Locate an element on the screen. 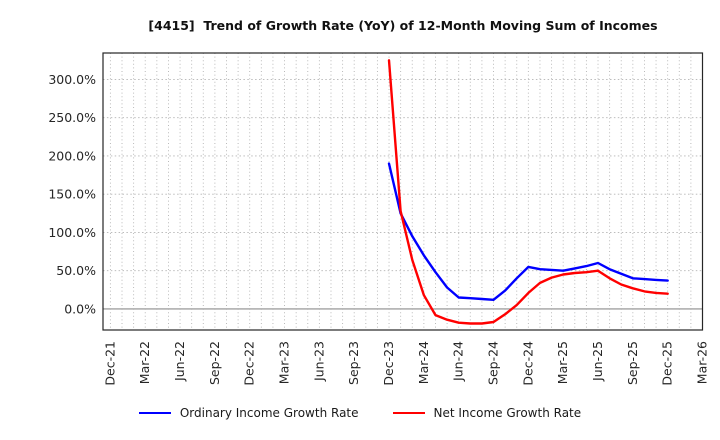 The width and height of the screenshot is (720, 440). x-tick-label: Sep-22 is located at coordinates (214, 363).